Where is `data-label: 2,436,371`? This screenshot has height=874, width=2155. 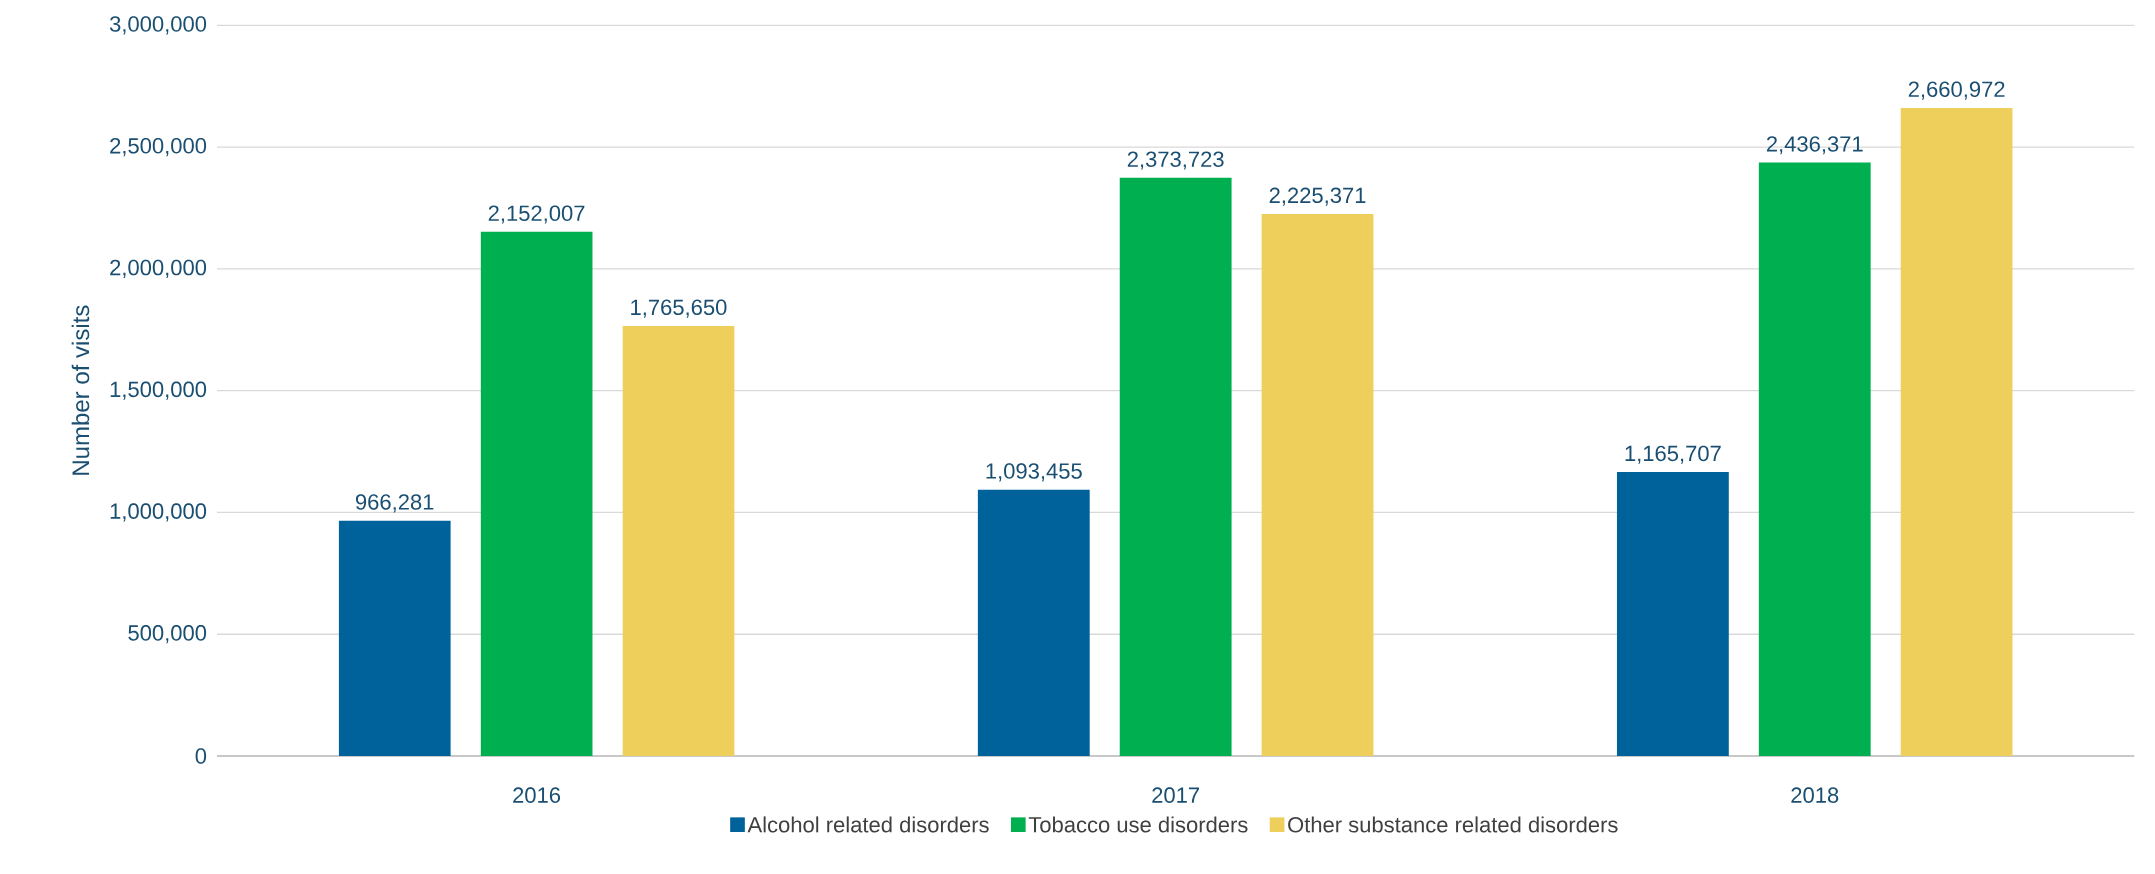 data-label: 2,436,371 is located at coordinates (1814, 145).